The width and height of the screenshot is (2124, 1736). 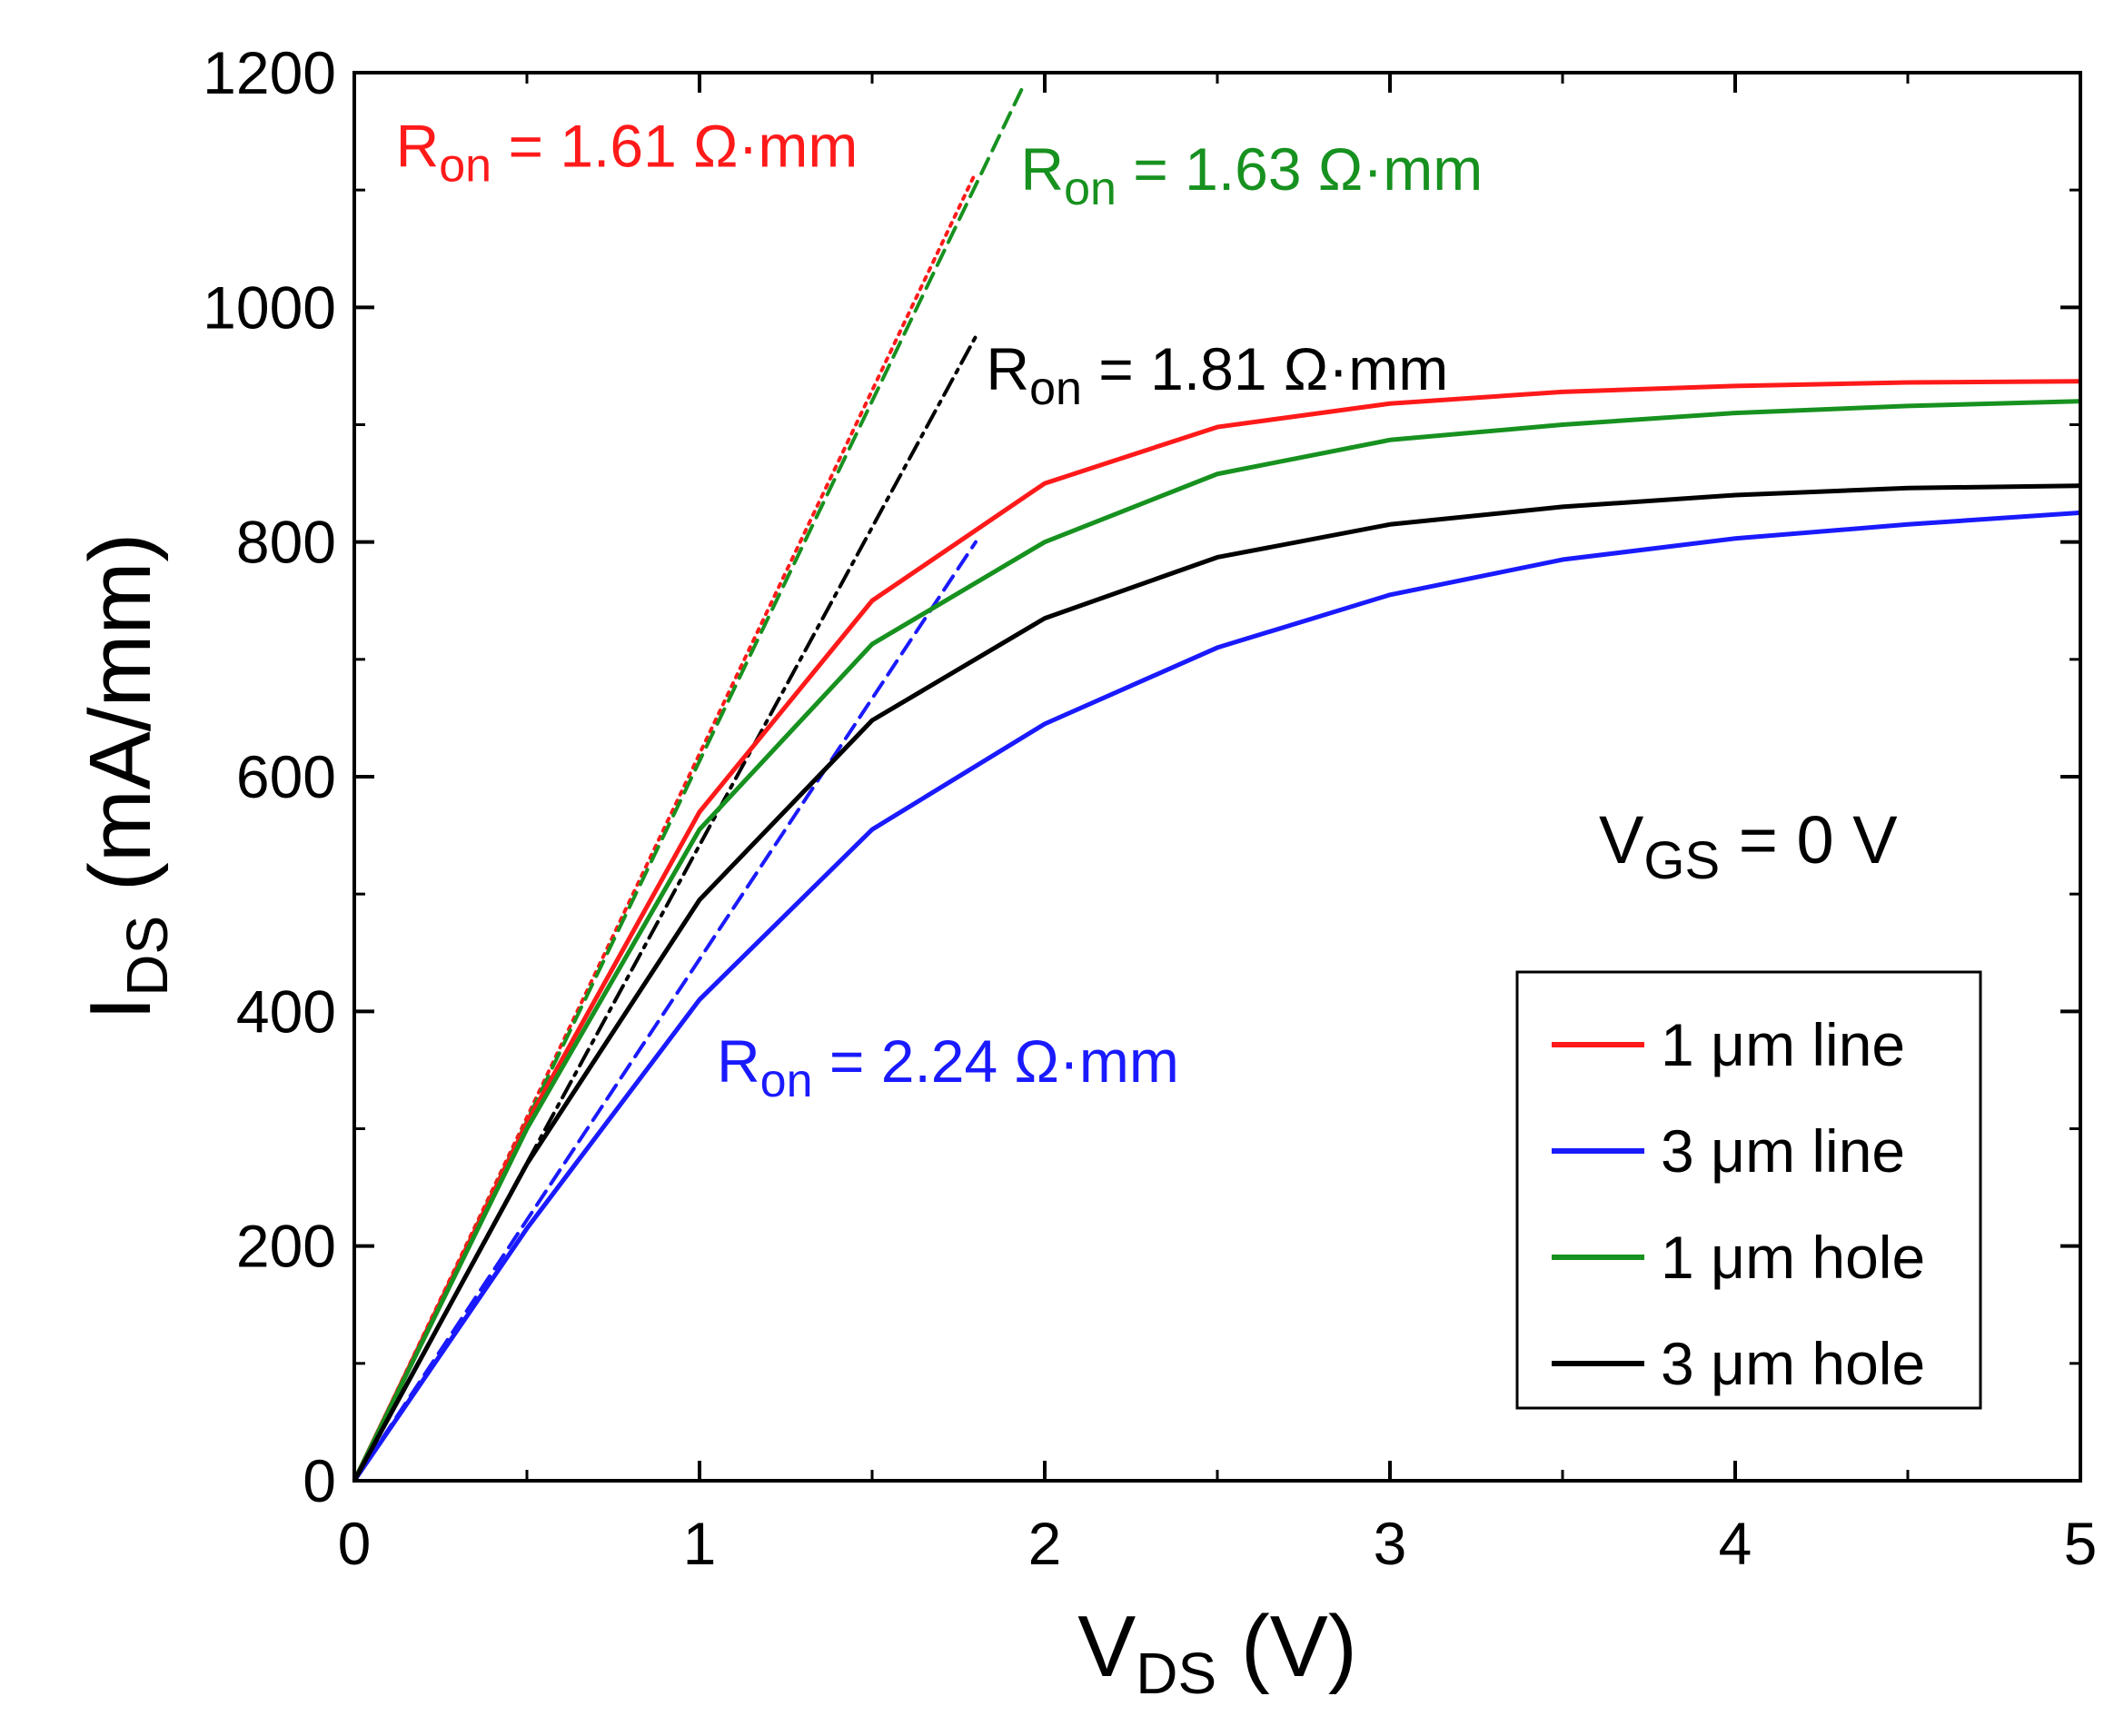 What do you see at coordinates (1749, 846) in the screenshot?
I see `vgs-condition-label: VGS = 0 V` at bounding box center [1749, 846].